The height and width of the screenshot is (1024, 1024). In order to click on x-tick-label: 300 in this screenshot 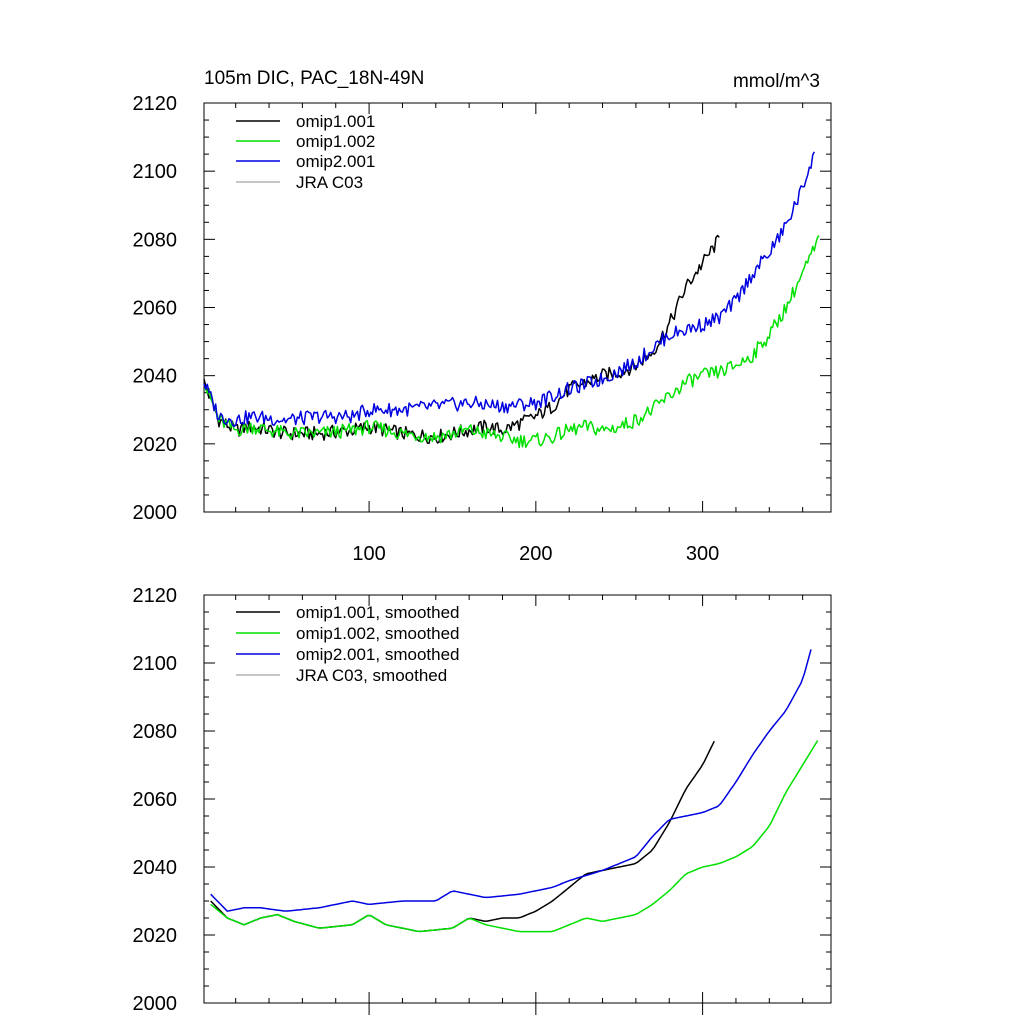, I will do `click(702, 554)`.